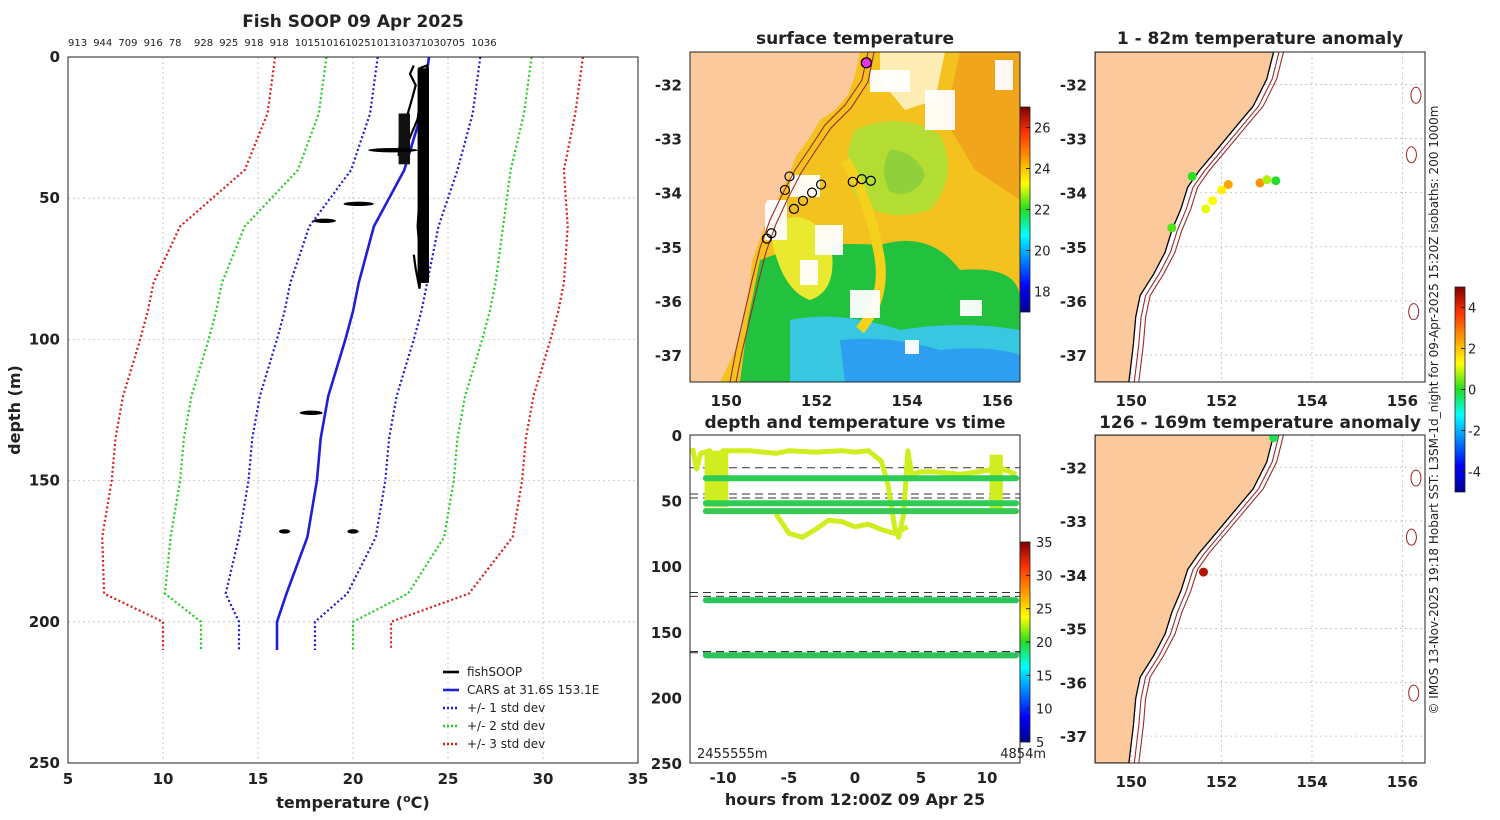  What do you see at coordinates (353, 22) in the screenshot?
I see `profile-title: Fish SOOP 09 Apr 2025` at bounding box center [353, 22].